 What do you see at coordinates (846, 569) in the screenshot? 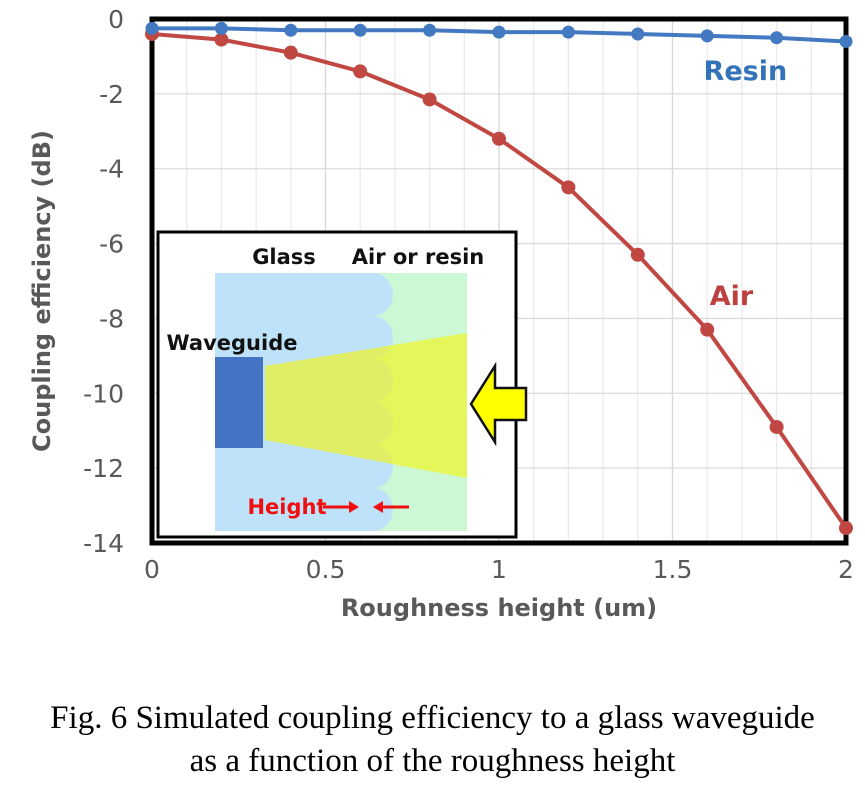
I see `x-tick-label: 2` at bounding box center [846, 569].